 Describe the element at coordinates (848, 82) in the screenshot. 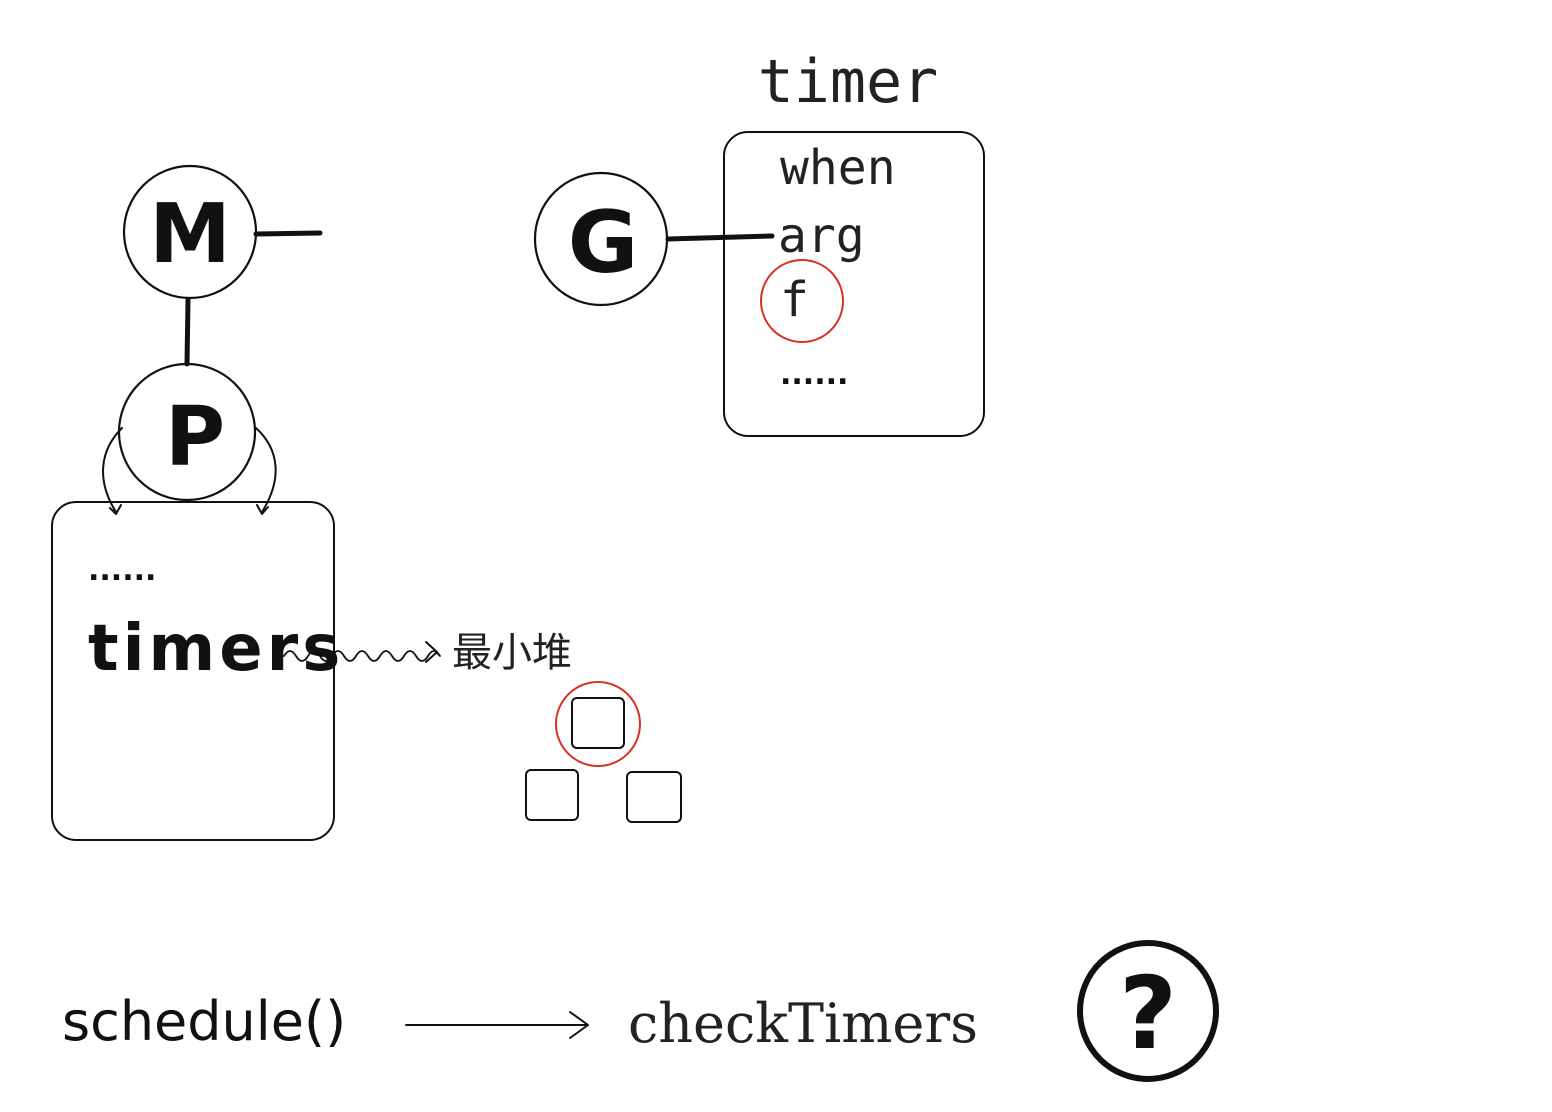

I see `timer-title: timer` at that location.